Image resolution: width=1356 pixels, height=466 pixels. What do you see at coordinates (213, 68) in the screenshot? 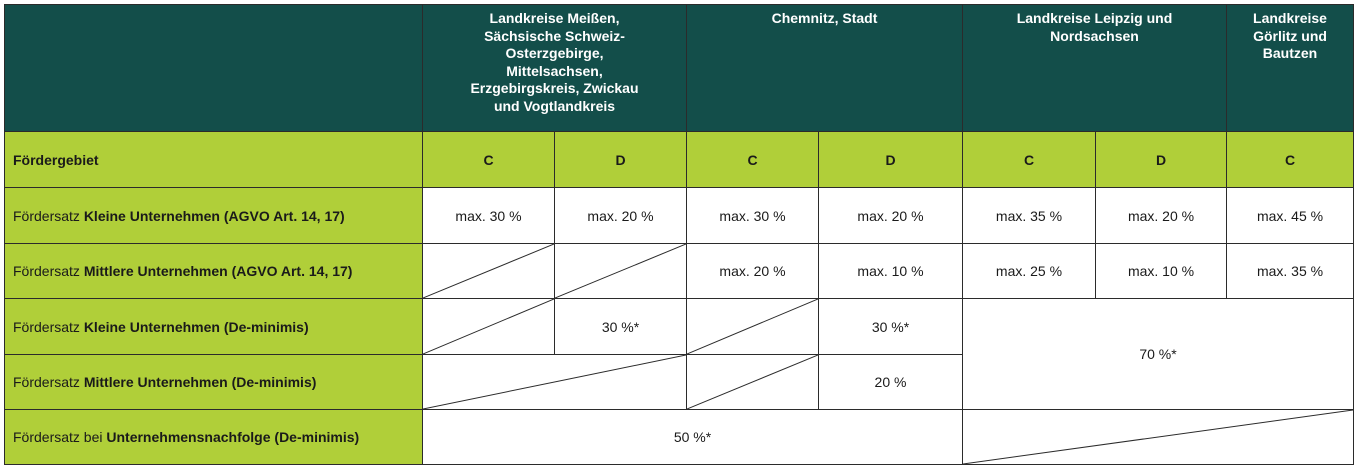
I see `header-empty-cell` at bounding box center [213, 68].